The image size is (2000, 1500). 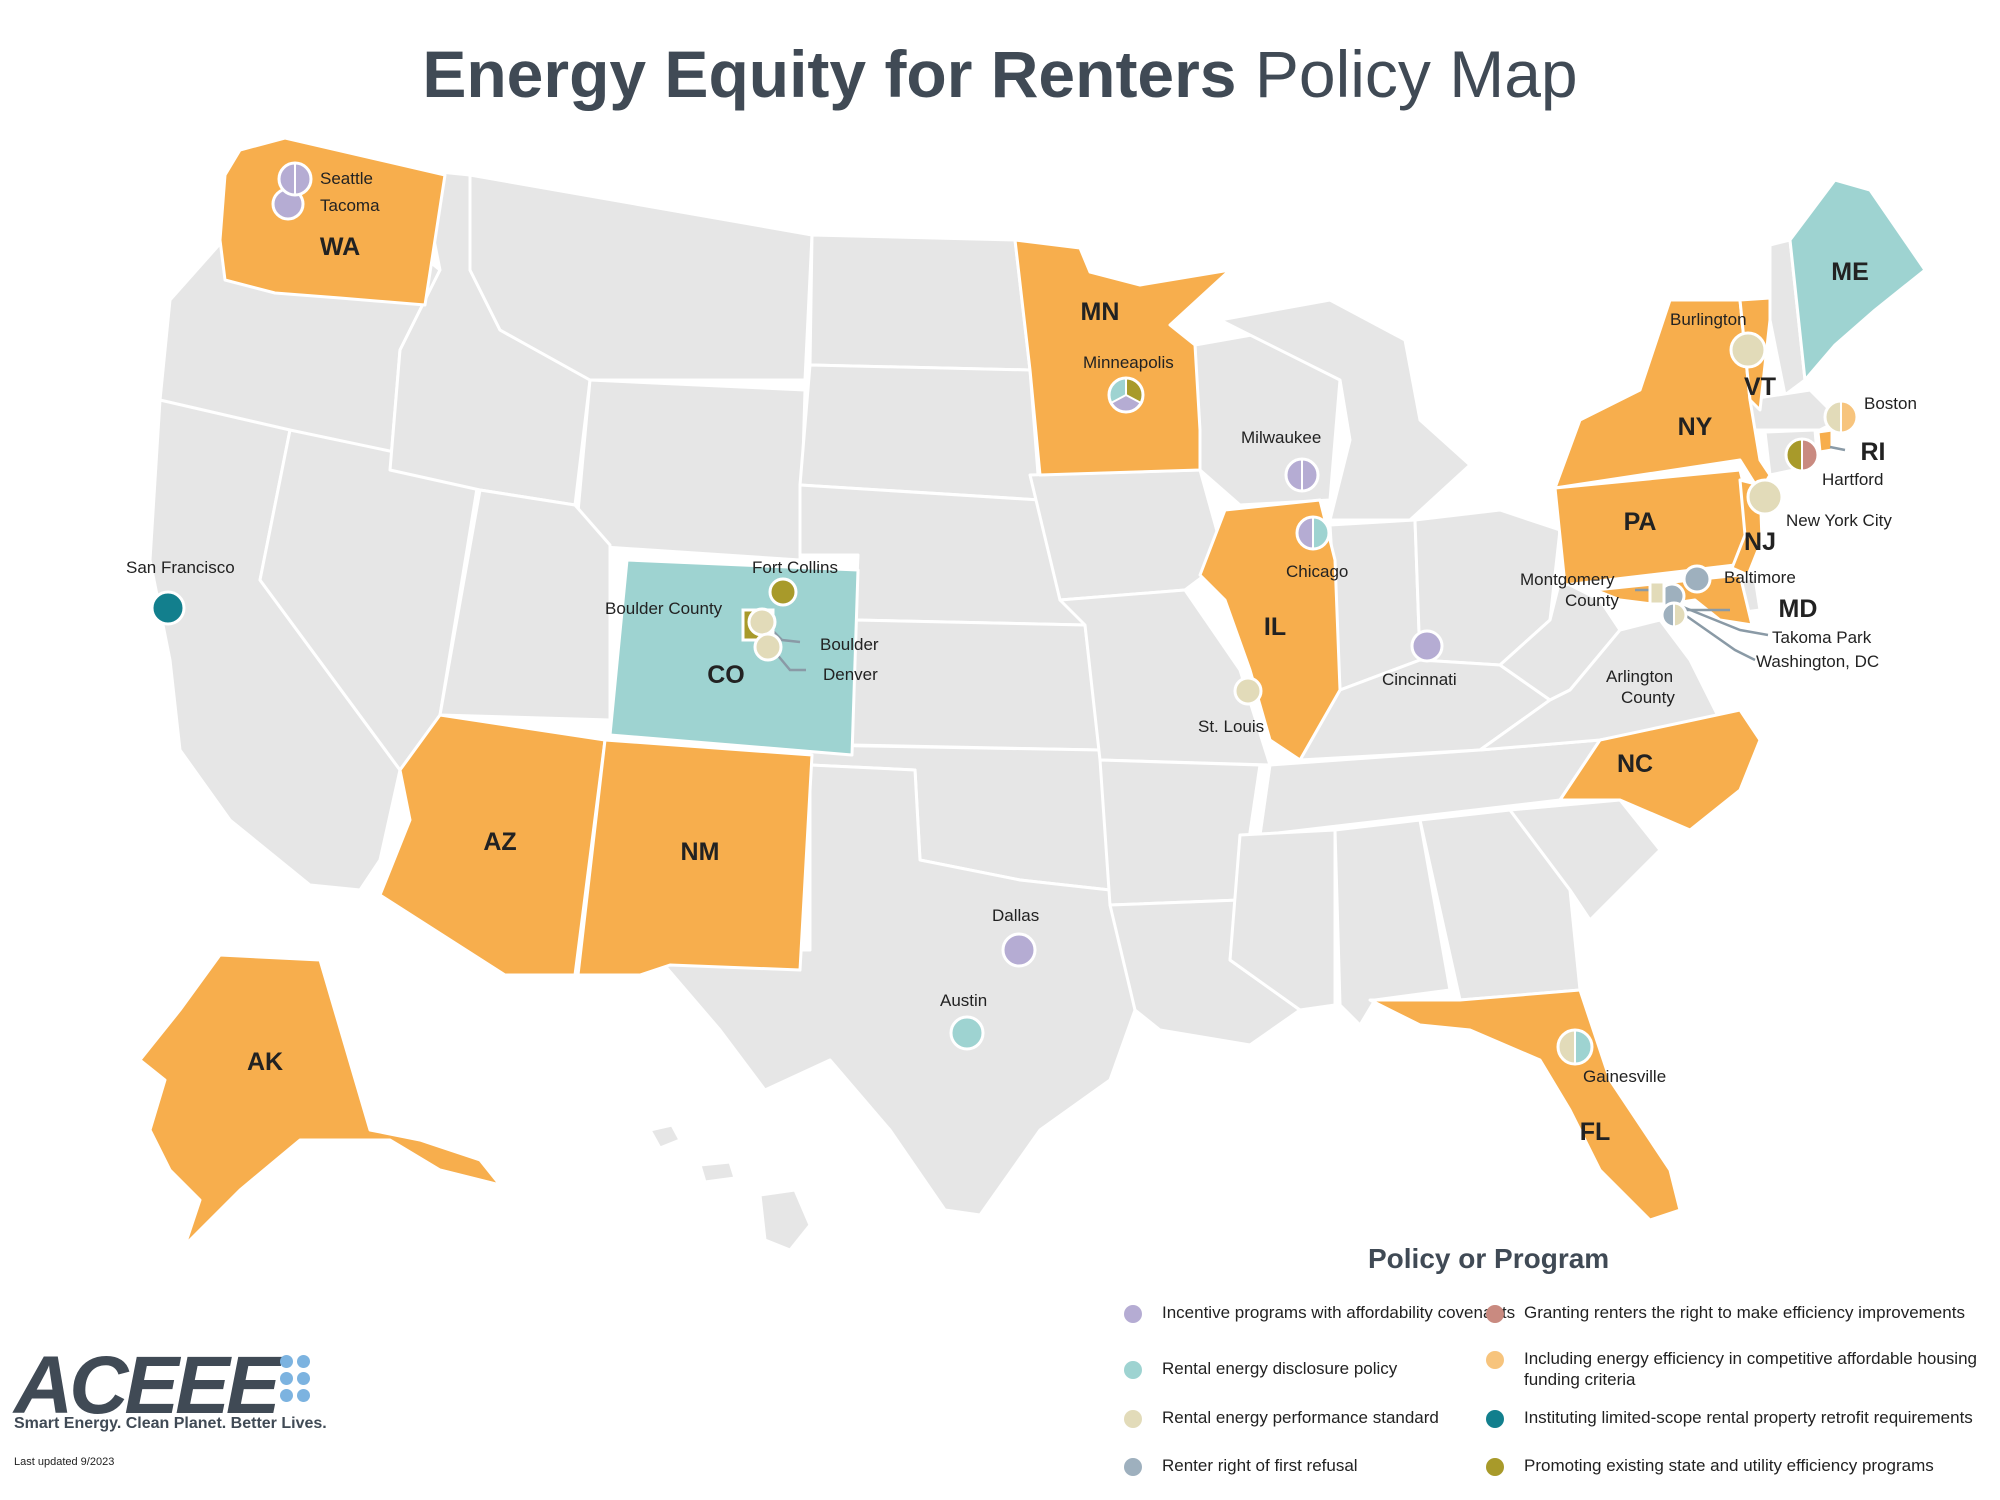 I want to click on label-burlington: Burlington, so click(x=1708, y=319).